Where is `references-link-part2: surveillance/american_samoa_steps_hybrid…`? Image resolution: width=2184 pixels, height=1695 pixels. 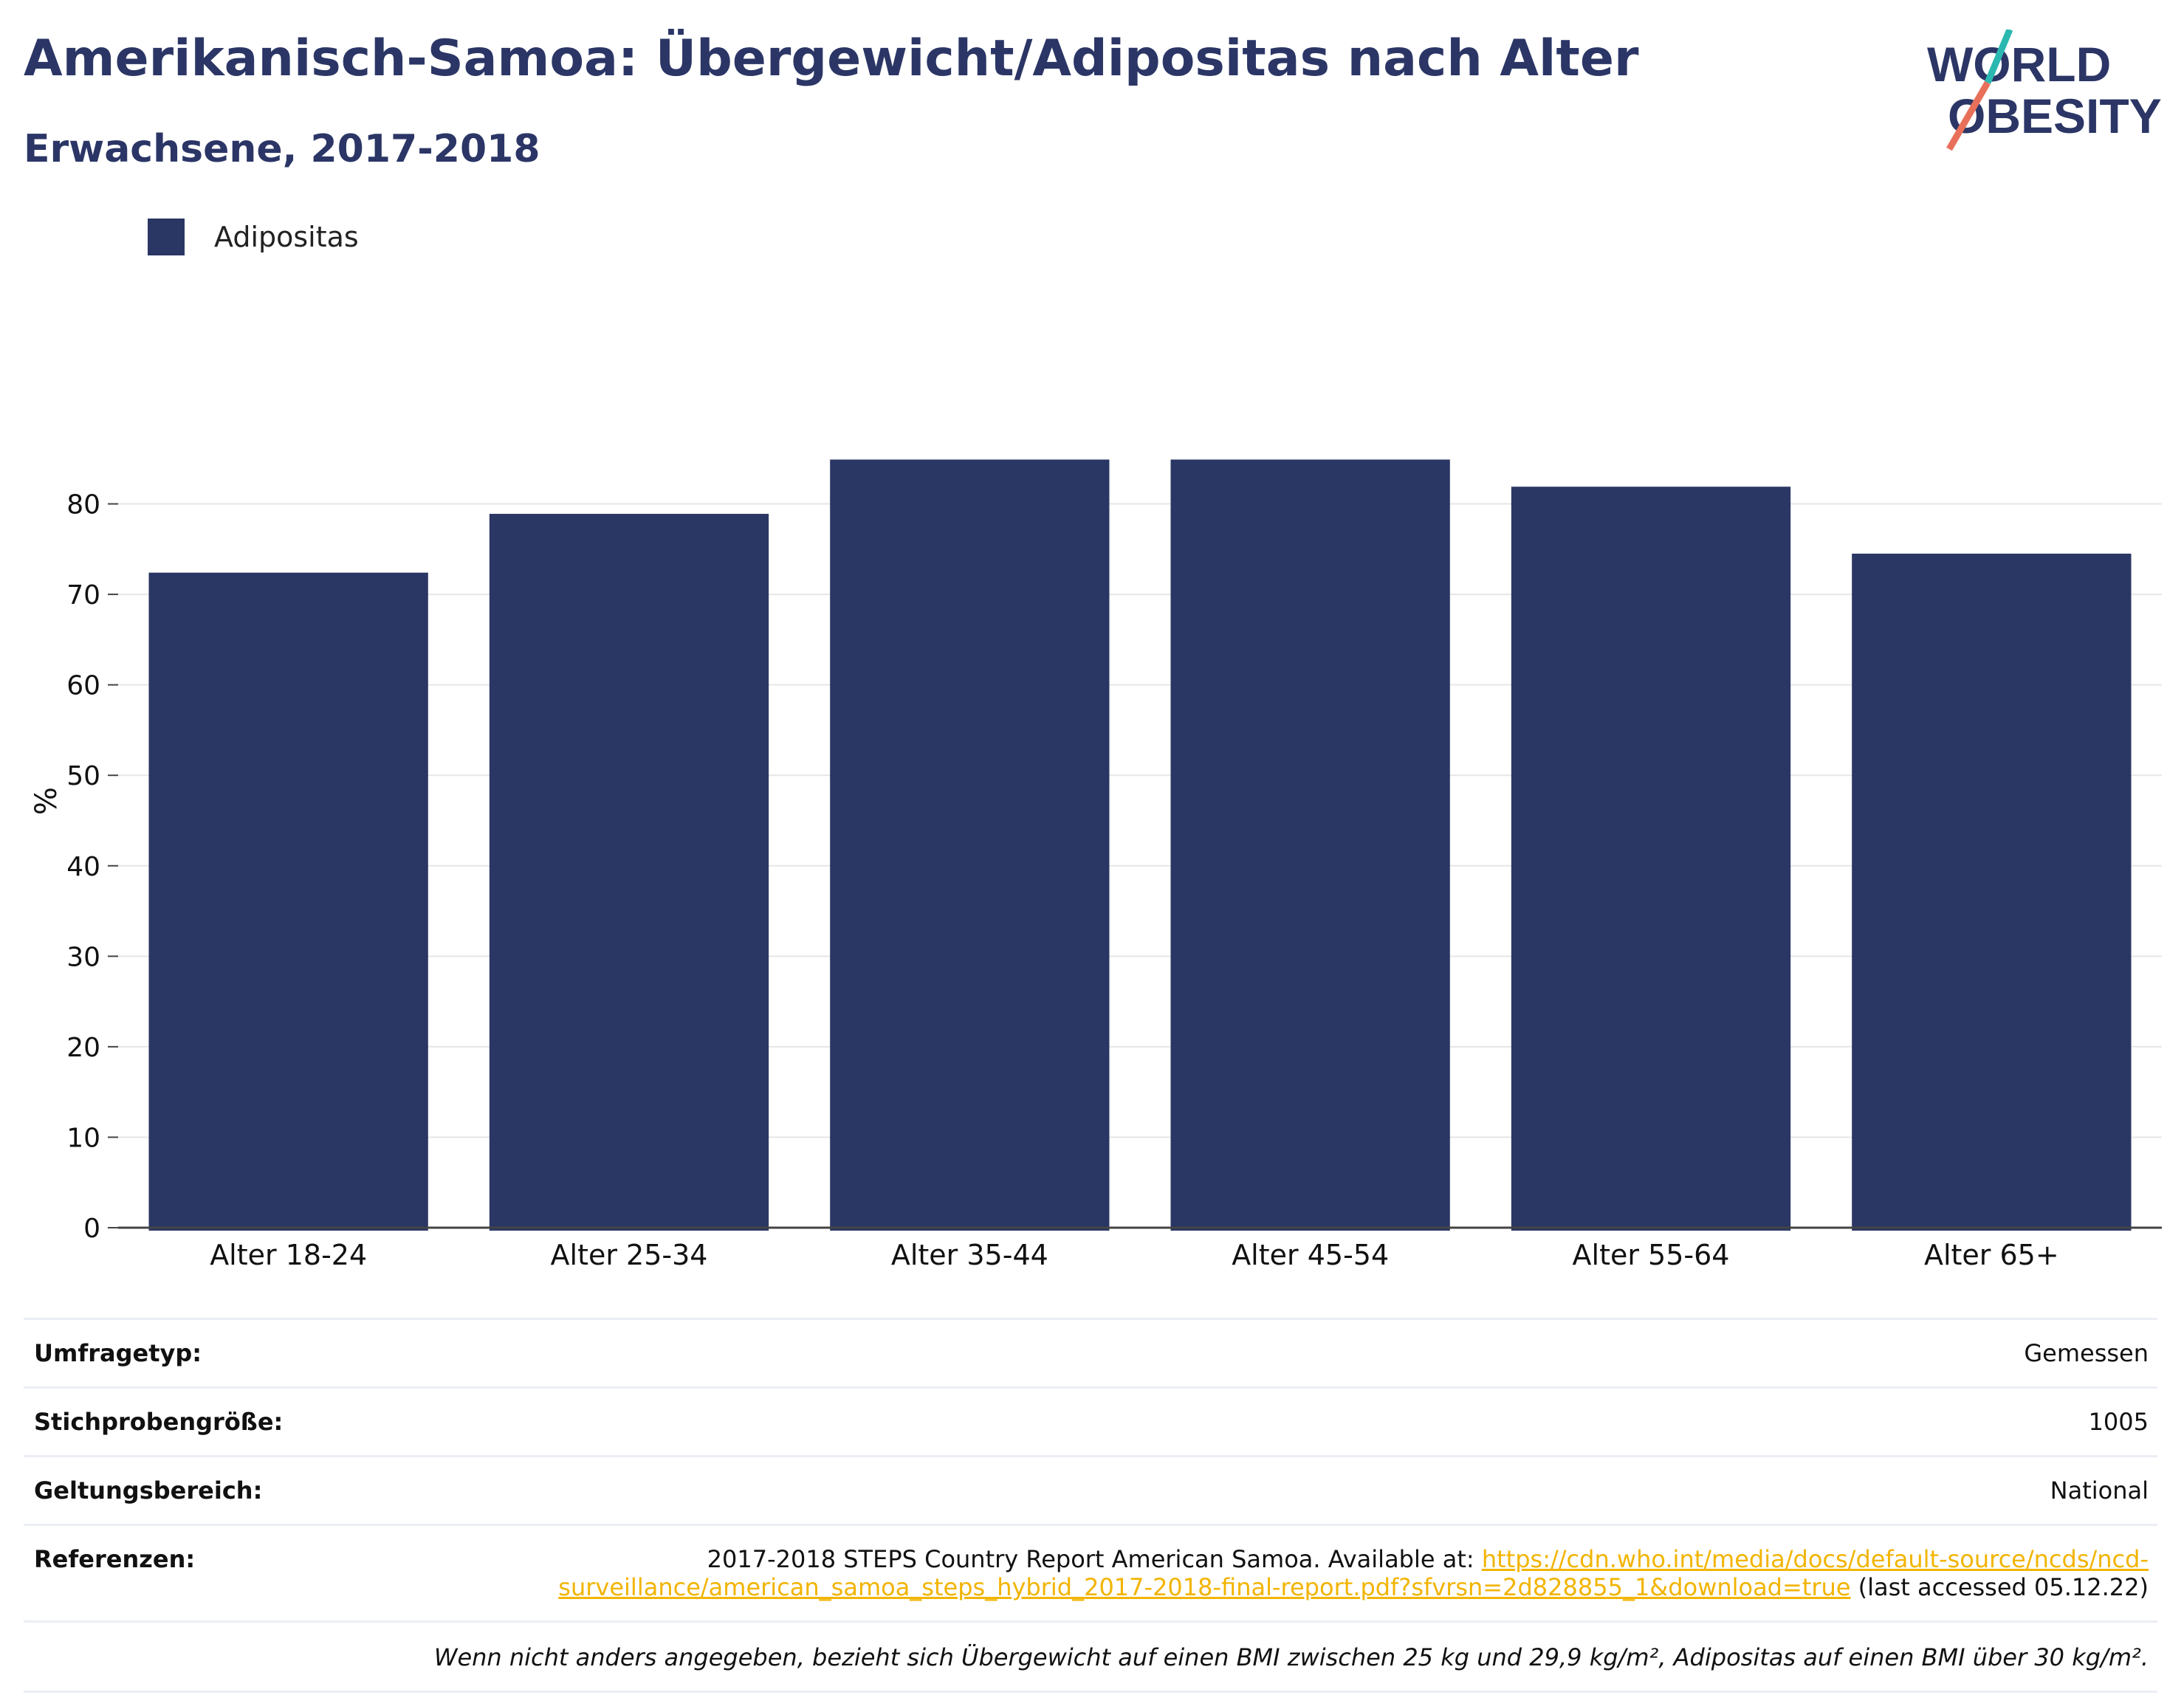 references-link-part2: surveillance/american_samoa_steps_hybrid… is located at coordinates (1205, 1587).